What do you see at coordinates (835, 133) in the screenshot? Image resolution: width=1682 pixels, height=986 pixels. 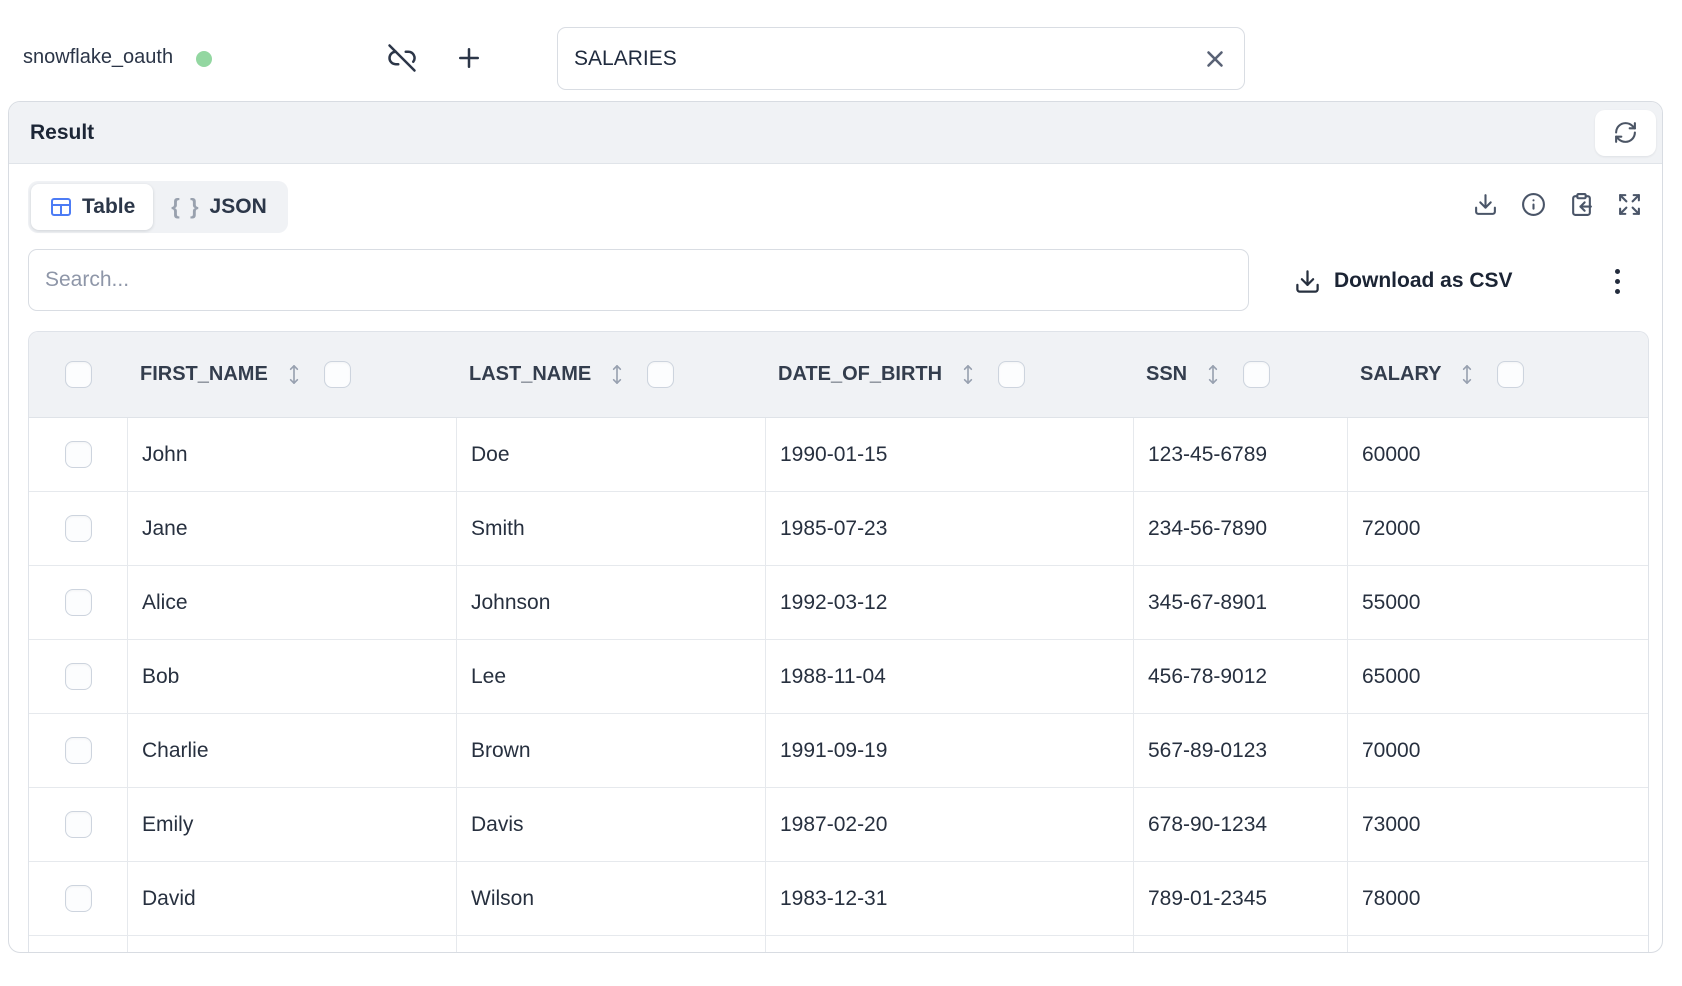 I see `result-panel-header: Result` at bounding box center [835, 133].